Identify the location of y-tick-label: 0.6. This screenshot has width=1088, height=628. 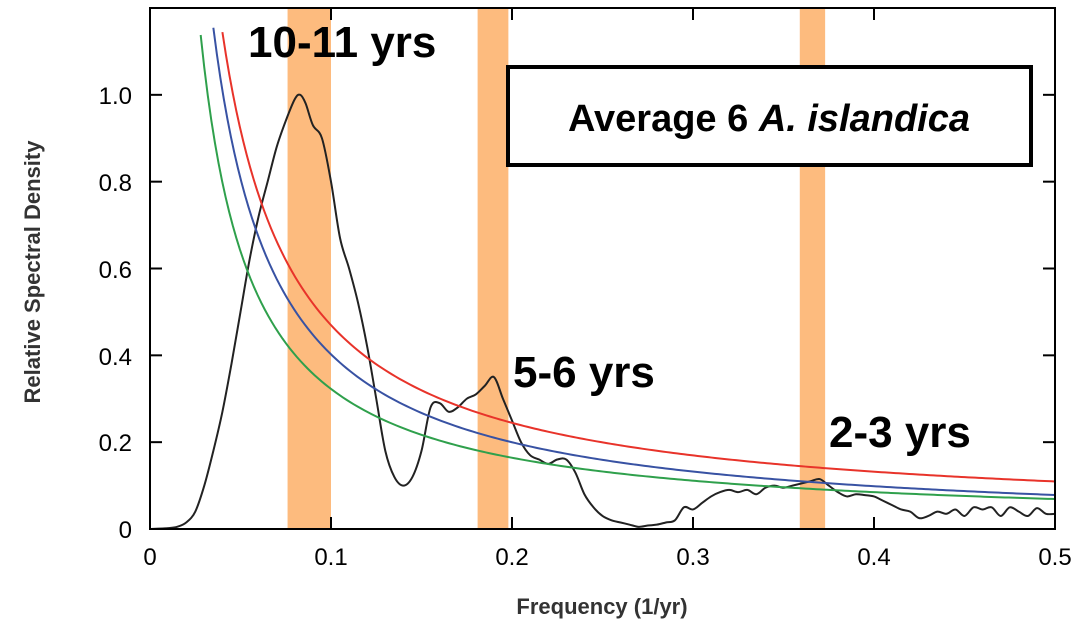
(115, 270).